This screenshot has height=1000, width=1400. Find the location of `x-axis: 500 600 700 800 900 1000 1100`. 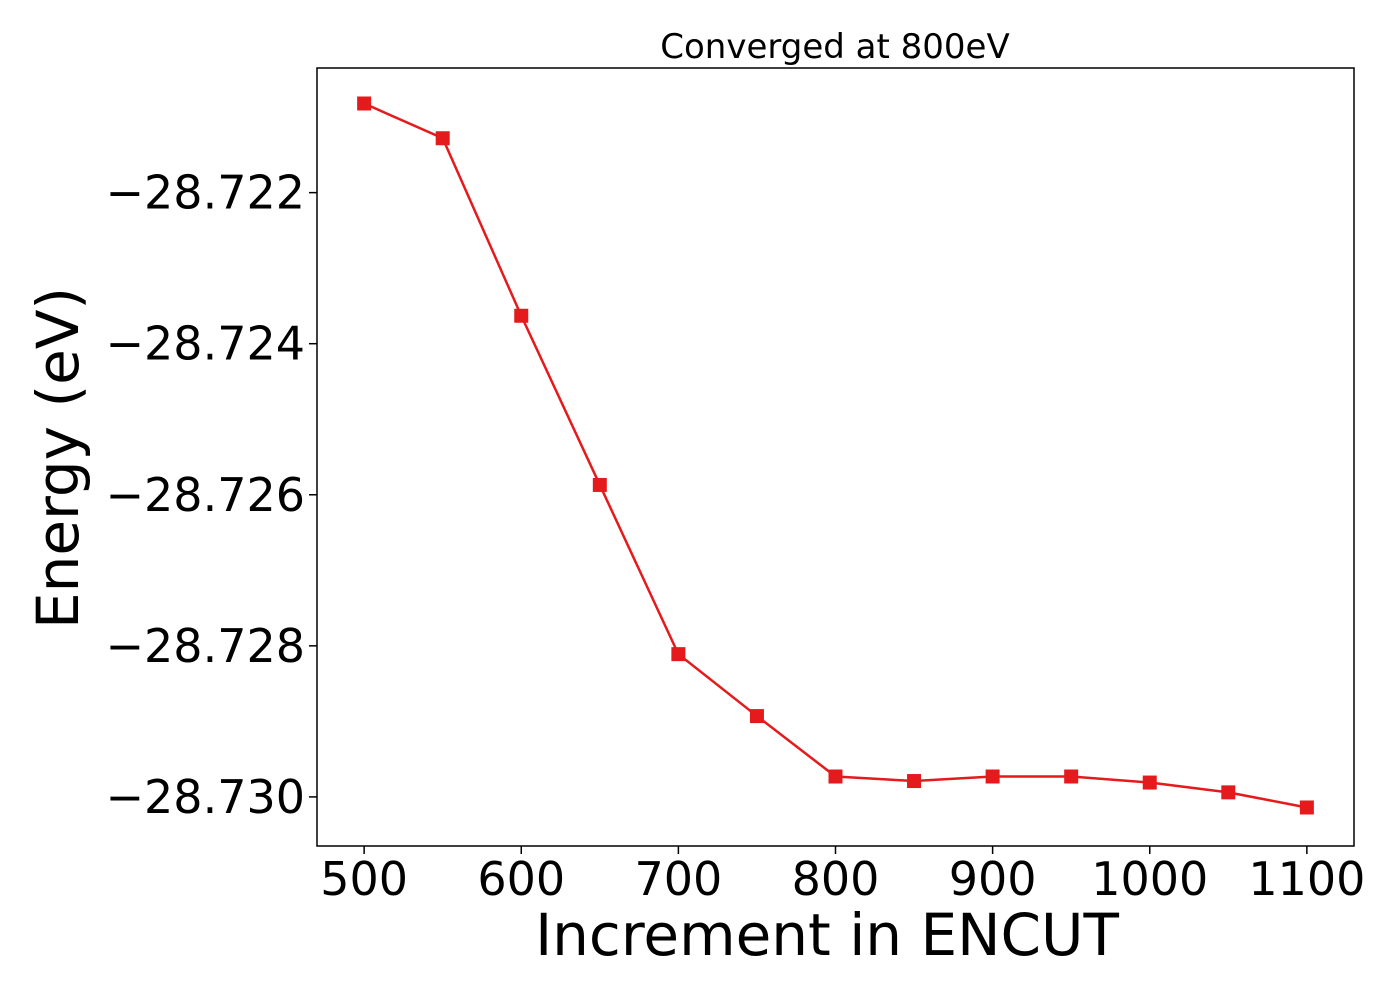

x-axis: 500 600 700 800 900 1000 1100 is located at coordinates (842, 876).